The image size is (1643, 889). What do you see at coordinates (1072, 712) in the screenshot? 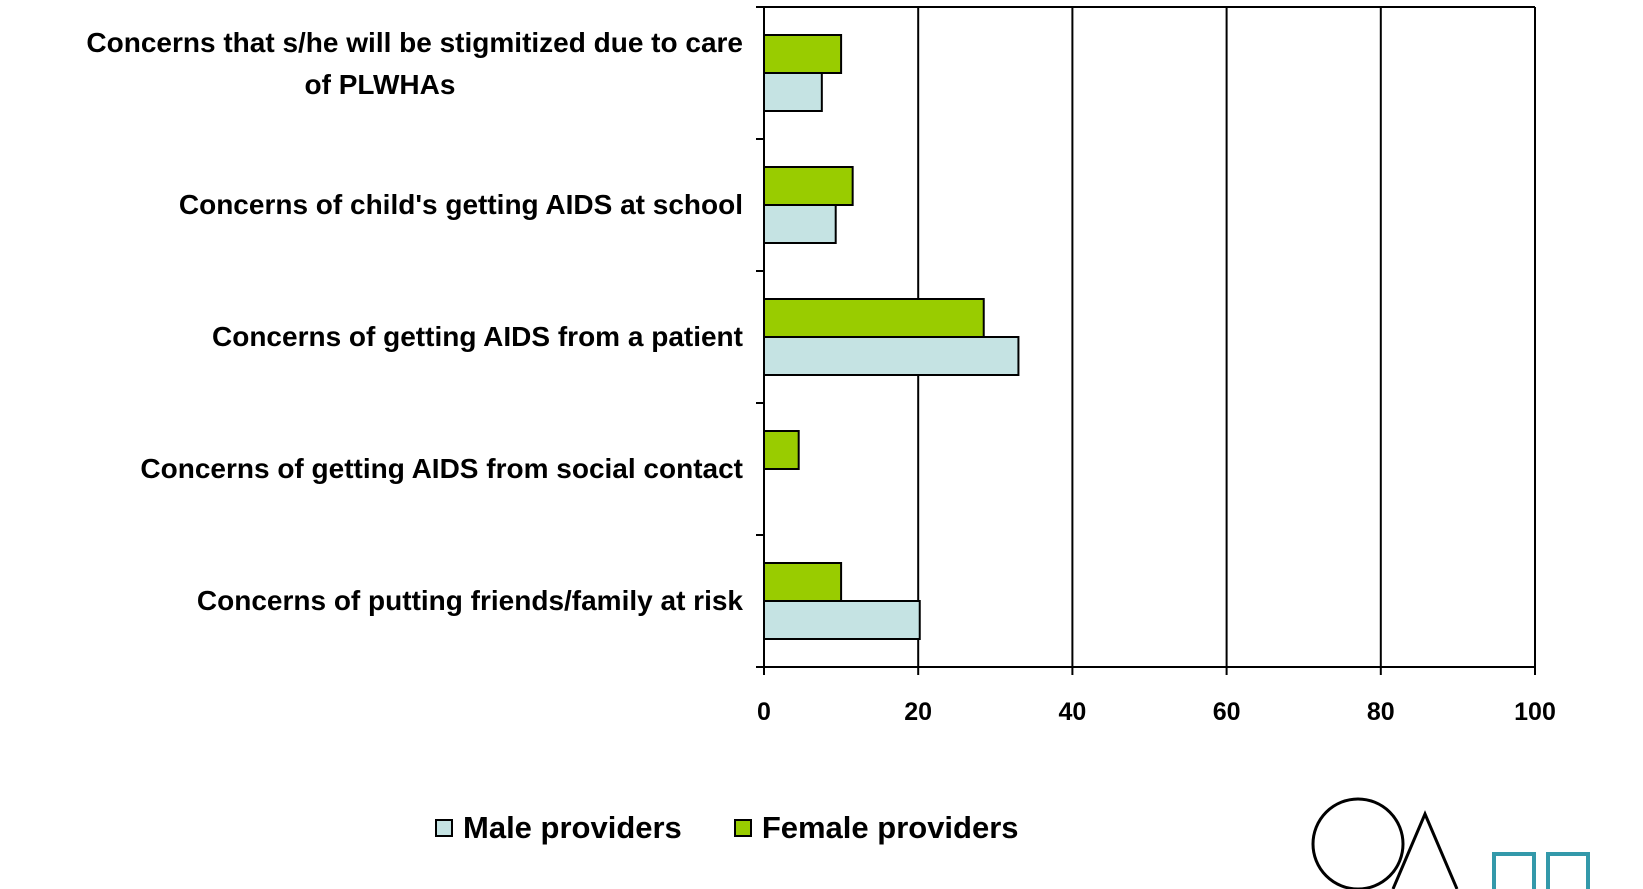
I see `x-tick-label: 40` at bounding box center [1072, 712].